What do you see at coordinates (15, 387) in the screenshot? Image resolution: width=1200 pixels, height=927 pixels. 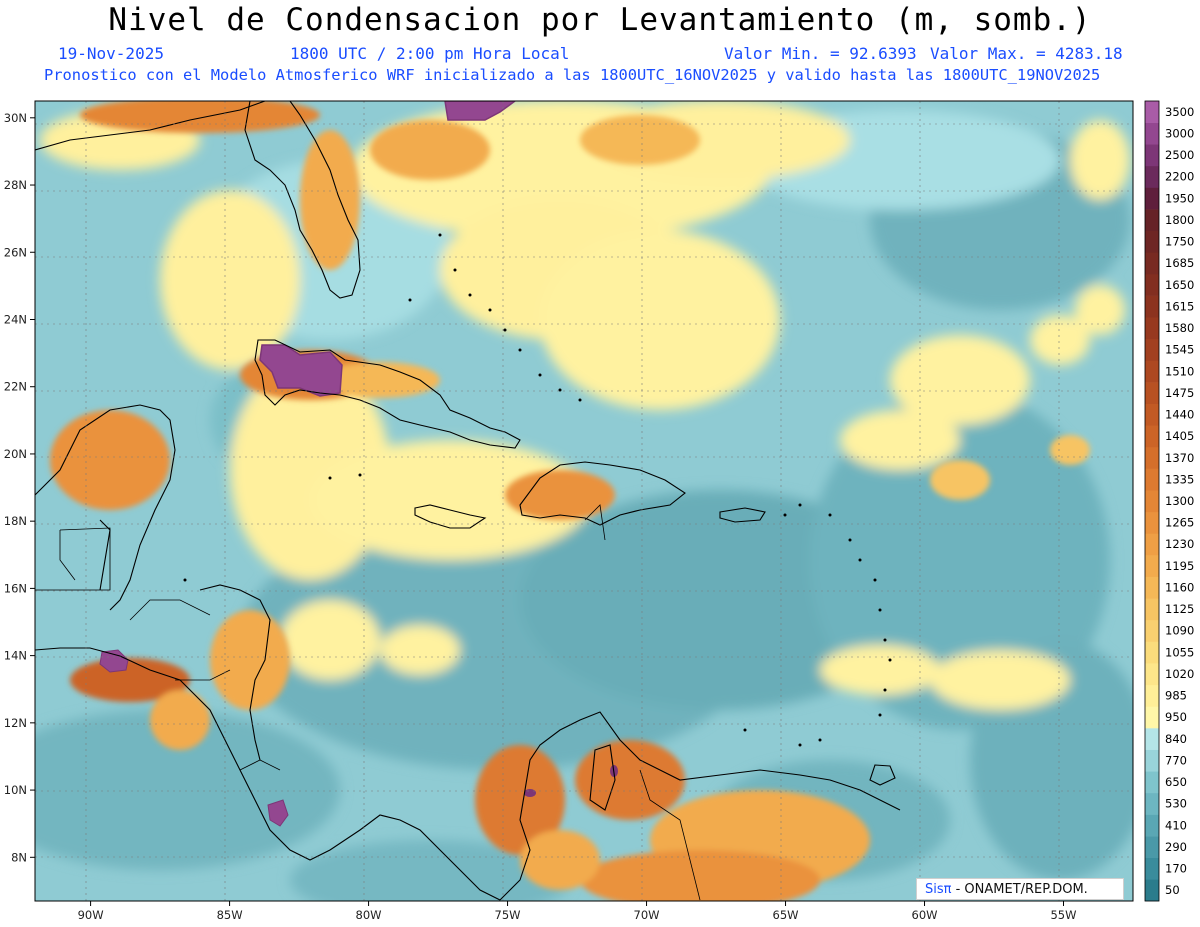 I see `lat-tick-label-7: 22N` at bounding box center [15, 387].